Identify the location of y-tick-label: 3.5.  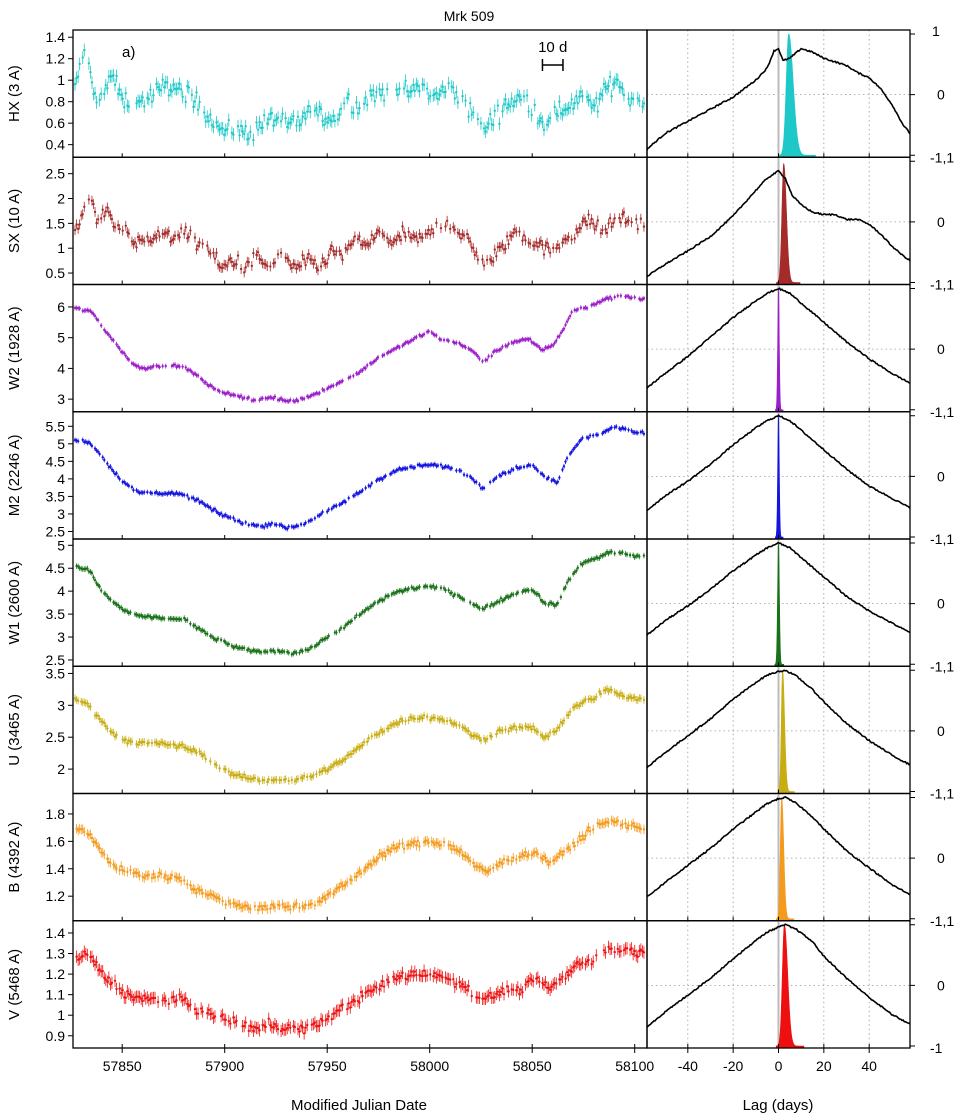
(56, 614).